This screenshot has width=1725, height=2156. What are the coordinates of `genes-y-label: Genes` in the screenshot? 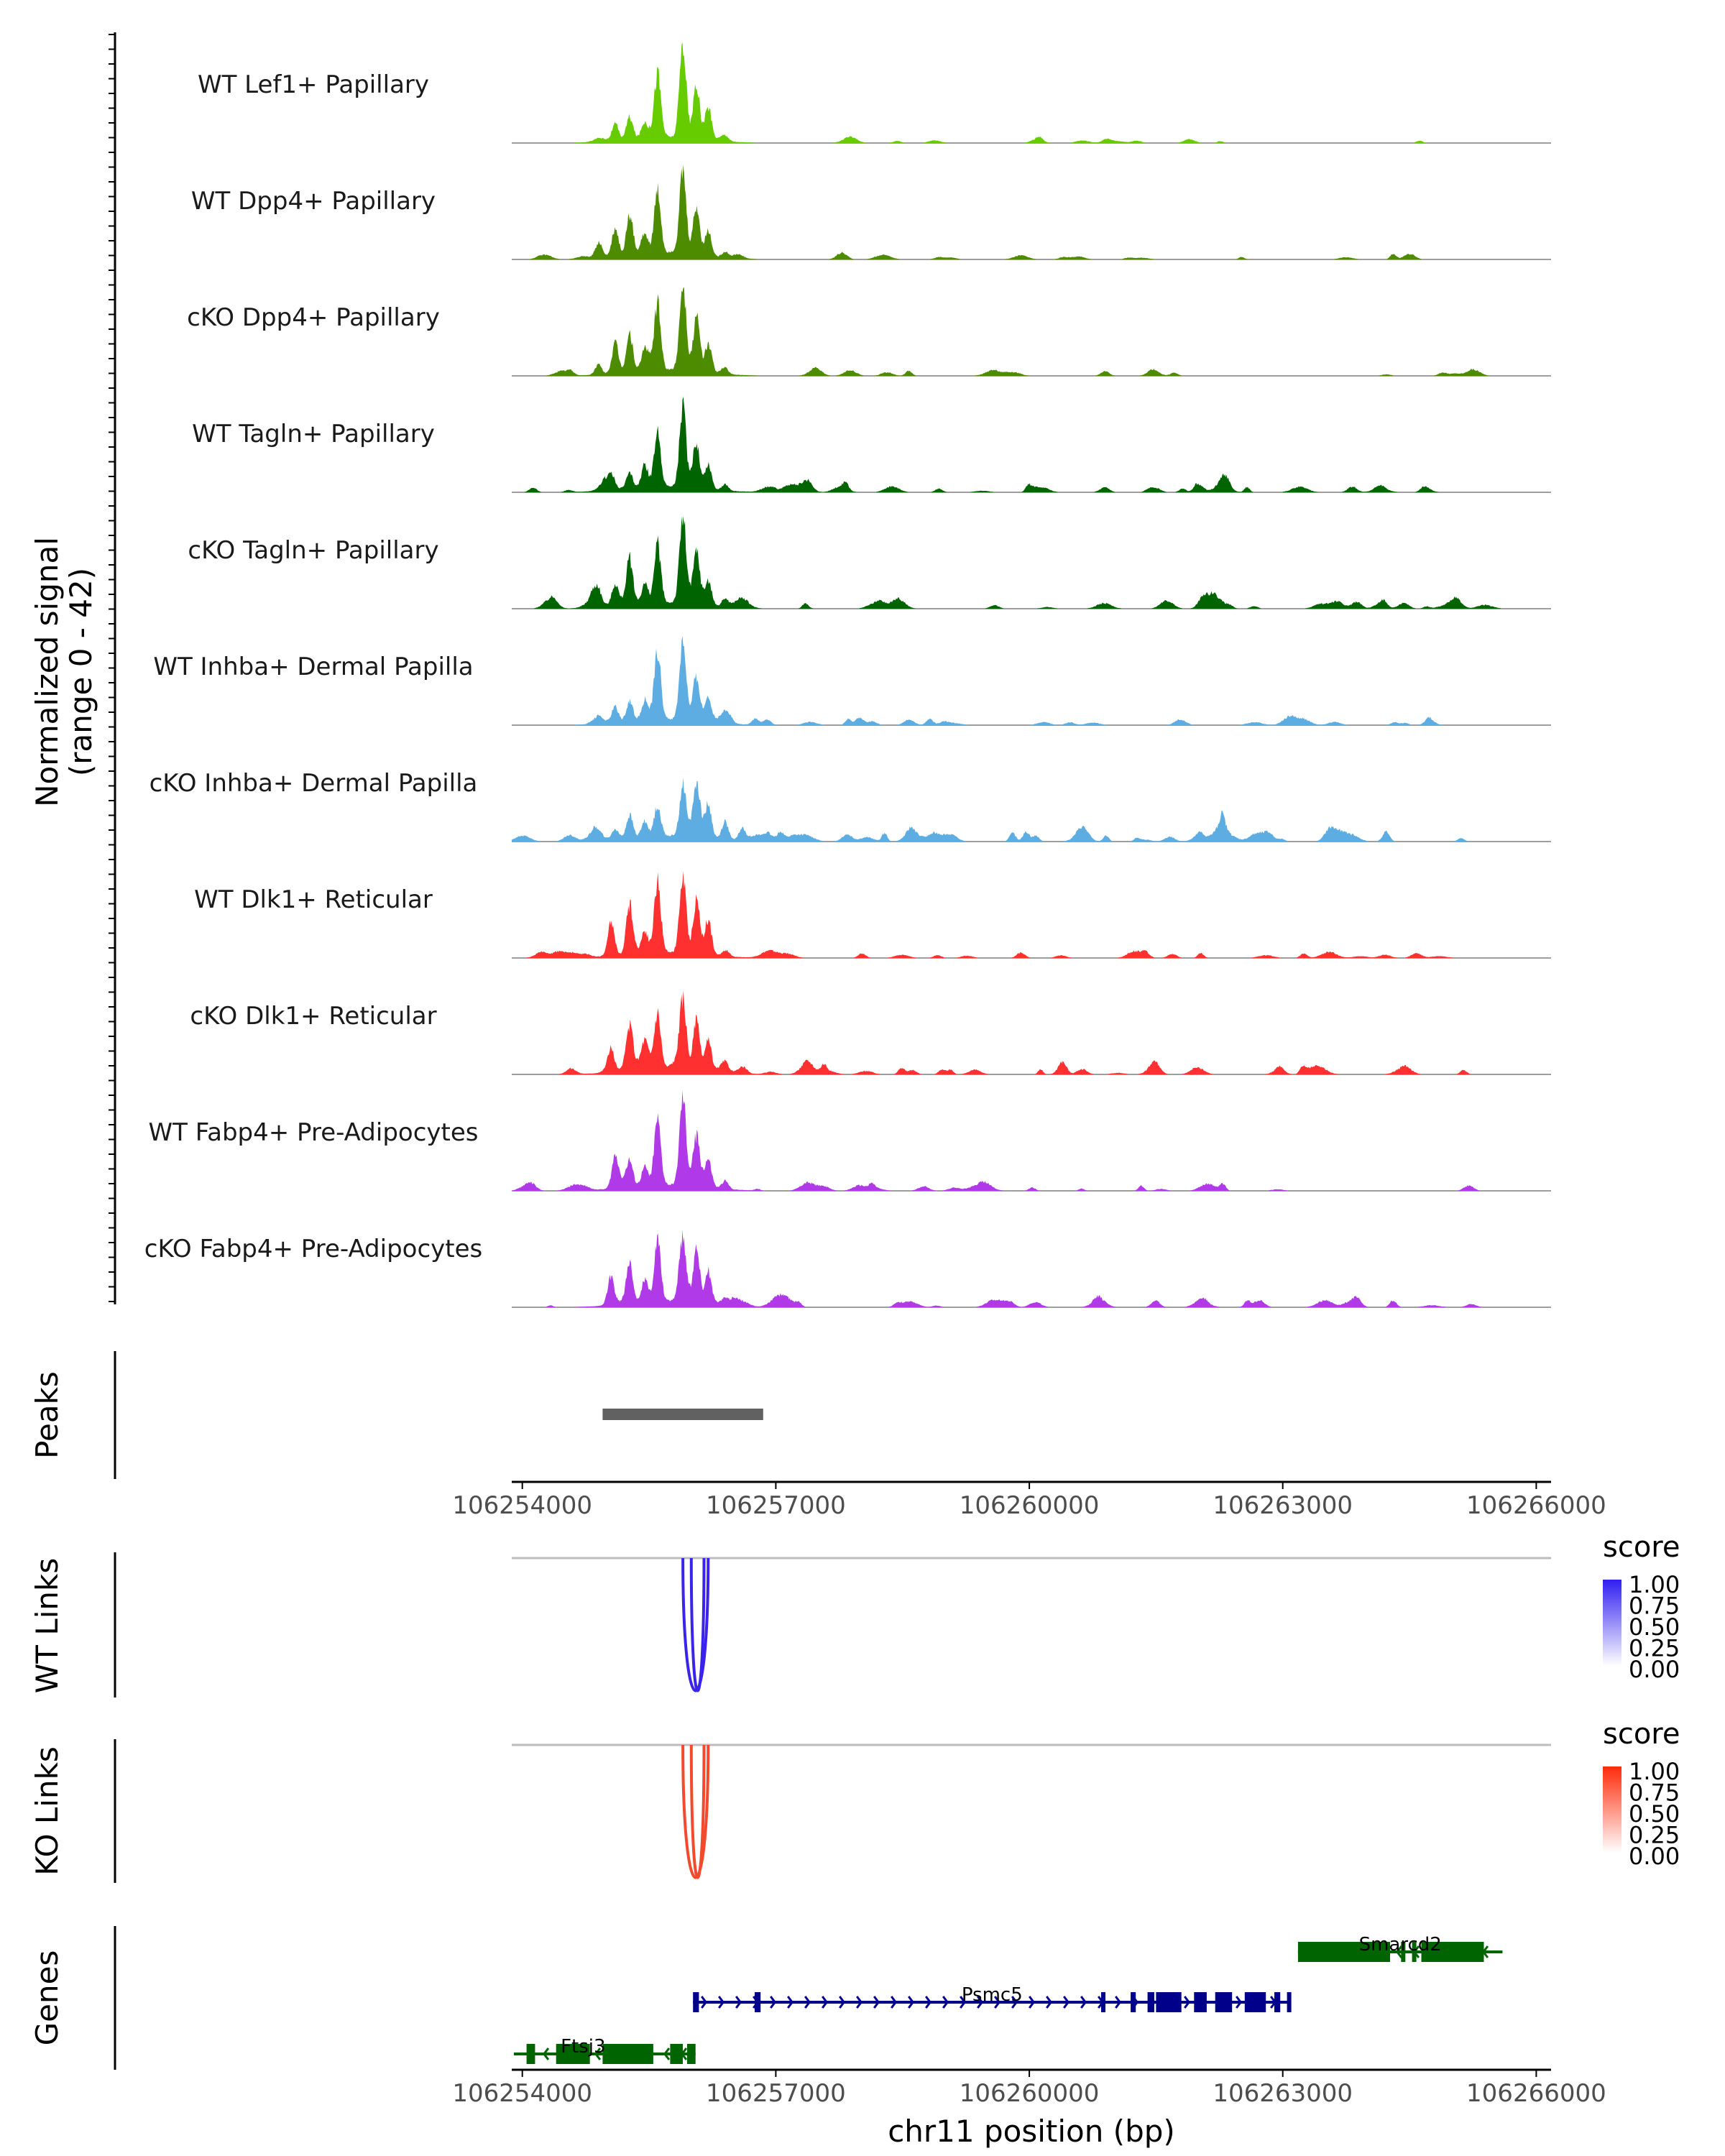 It's located at (47, 1998).